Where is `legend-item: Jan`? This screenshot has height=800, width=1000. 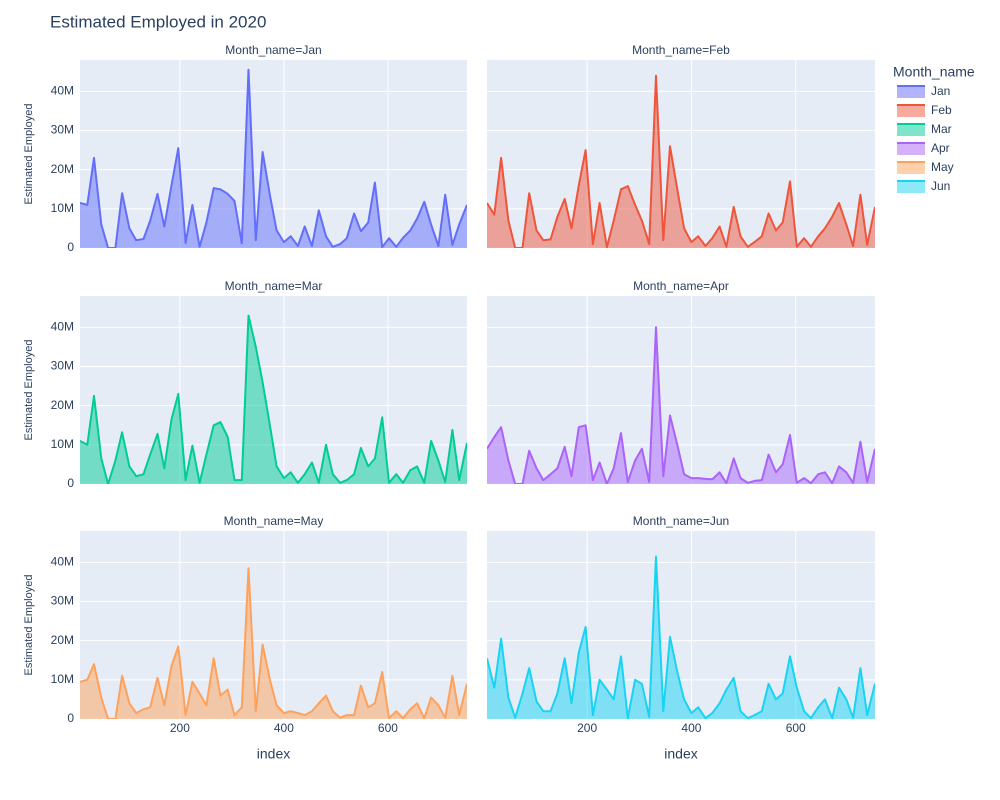 legend-item: Jan is located at coordinates (923, 91).